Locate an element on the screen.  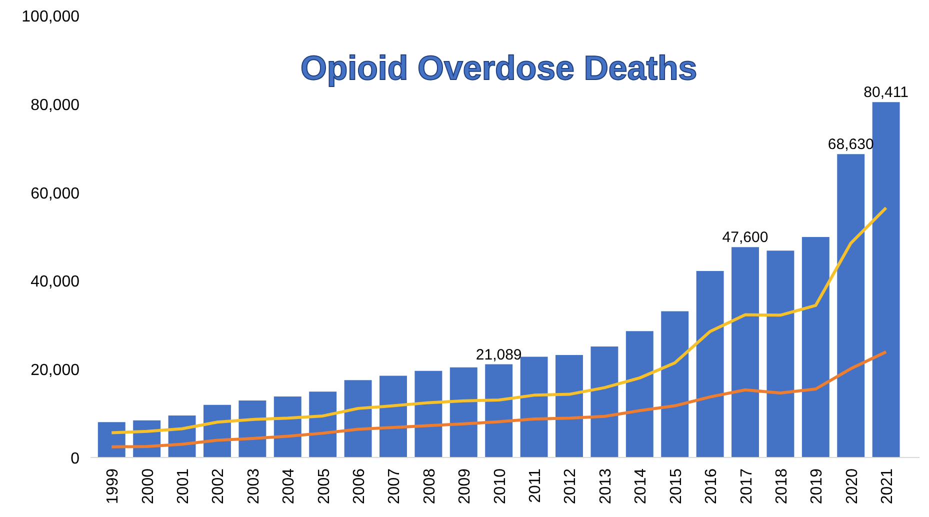
y-tick-label: 40,000 is located at coordinates (55, 282).